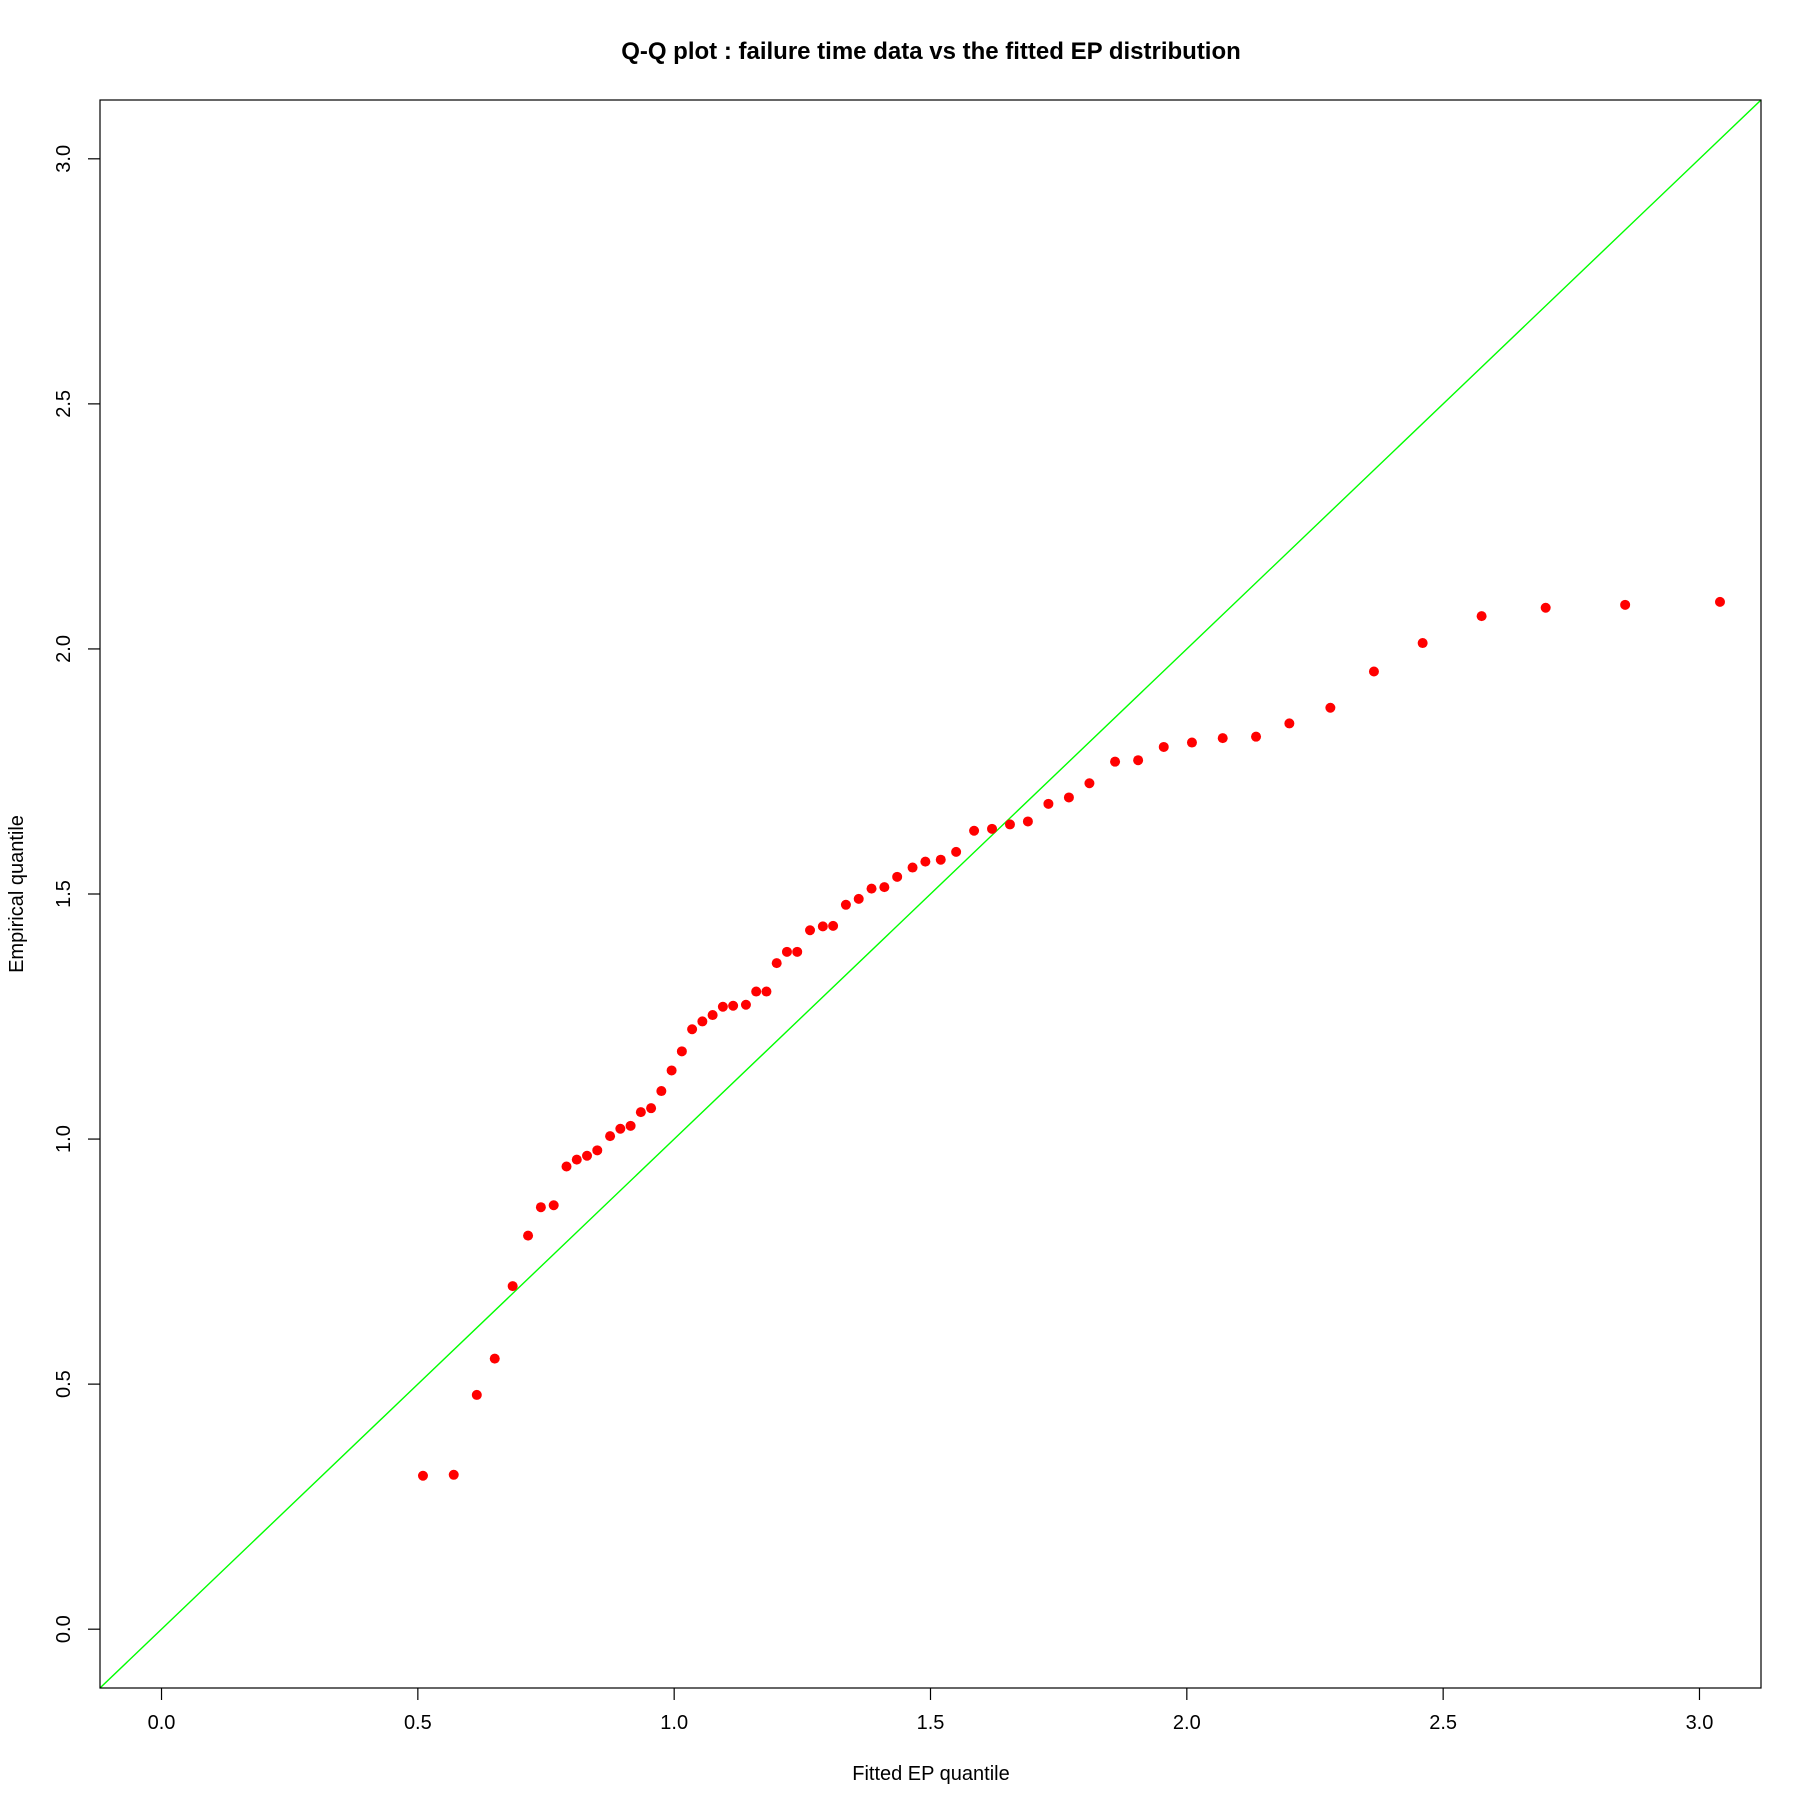  Describe the element at coordinates (64, 404) in the screenshot. I see `y-tick-label: 2.5` at that location.